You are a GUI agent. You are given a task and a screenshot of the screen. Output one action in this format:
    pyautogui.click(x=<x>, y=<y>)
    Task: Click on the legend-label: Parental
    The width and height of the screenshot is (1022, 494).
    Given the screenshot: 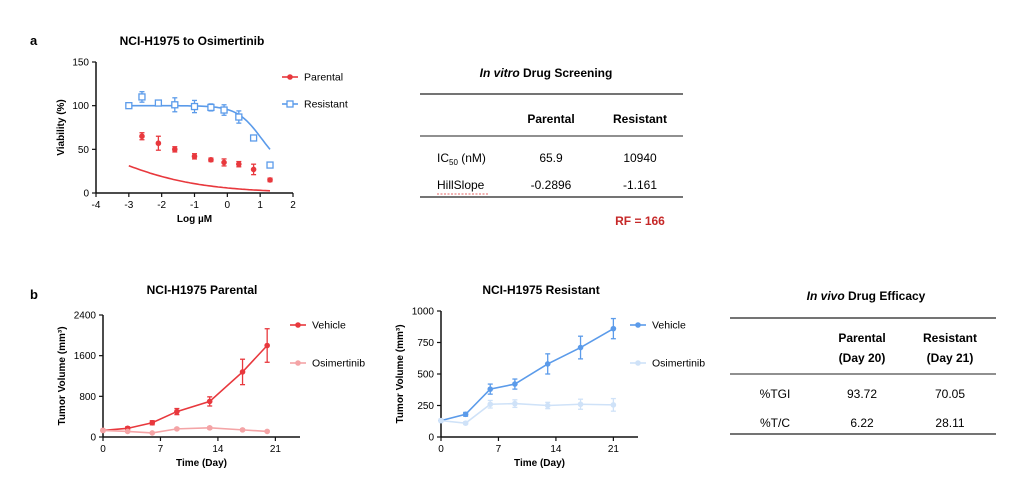 What is the action you would take?
    pyautogui.click(x=323, y=78)
    